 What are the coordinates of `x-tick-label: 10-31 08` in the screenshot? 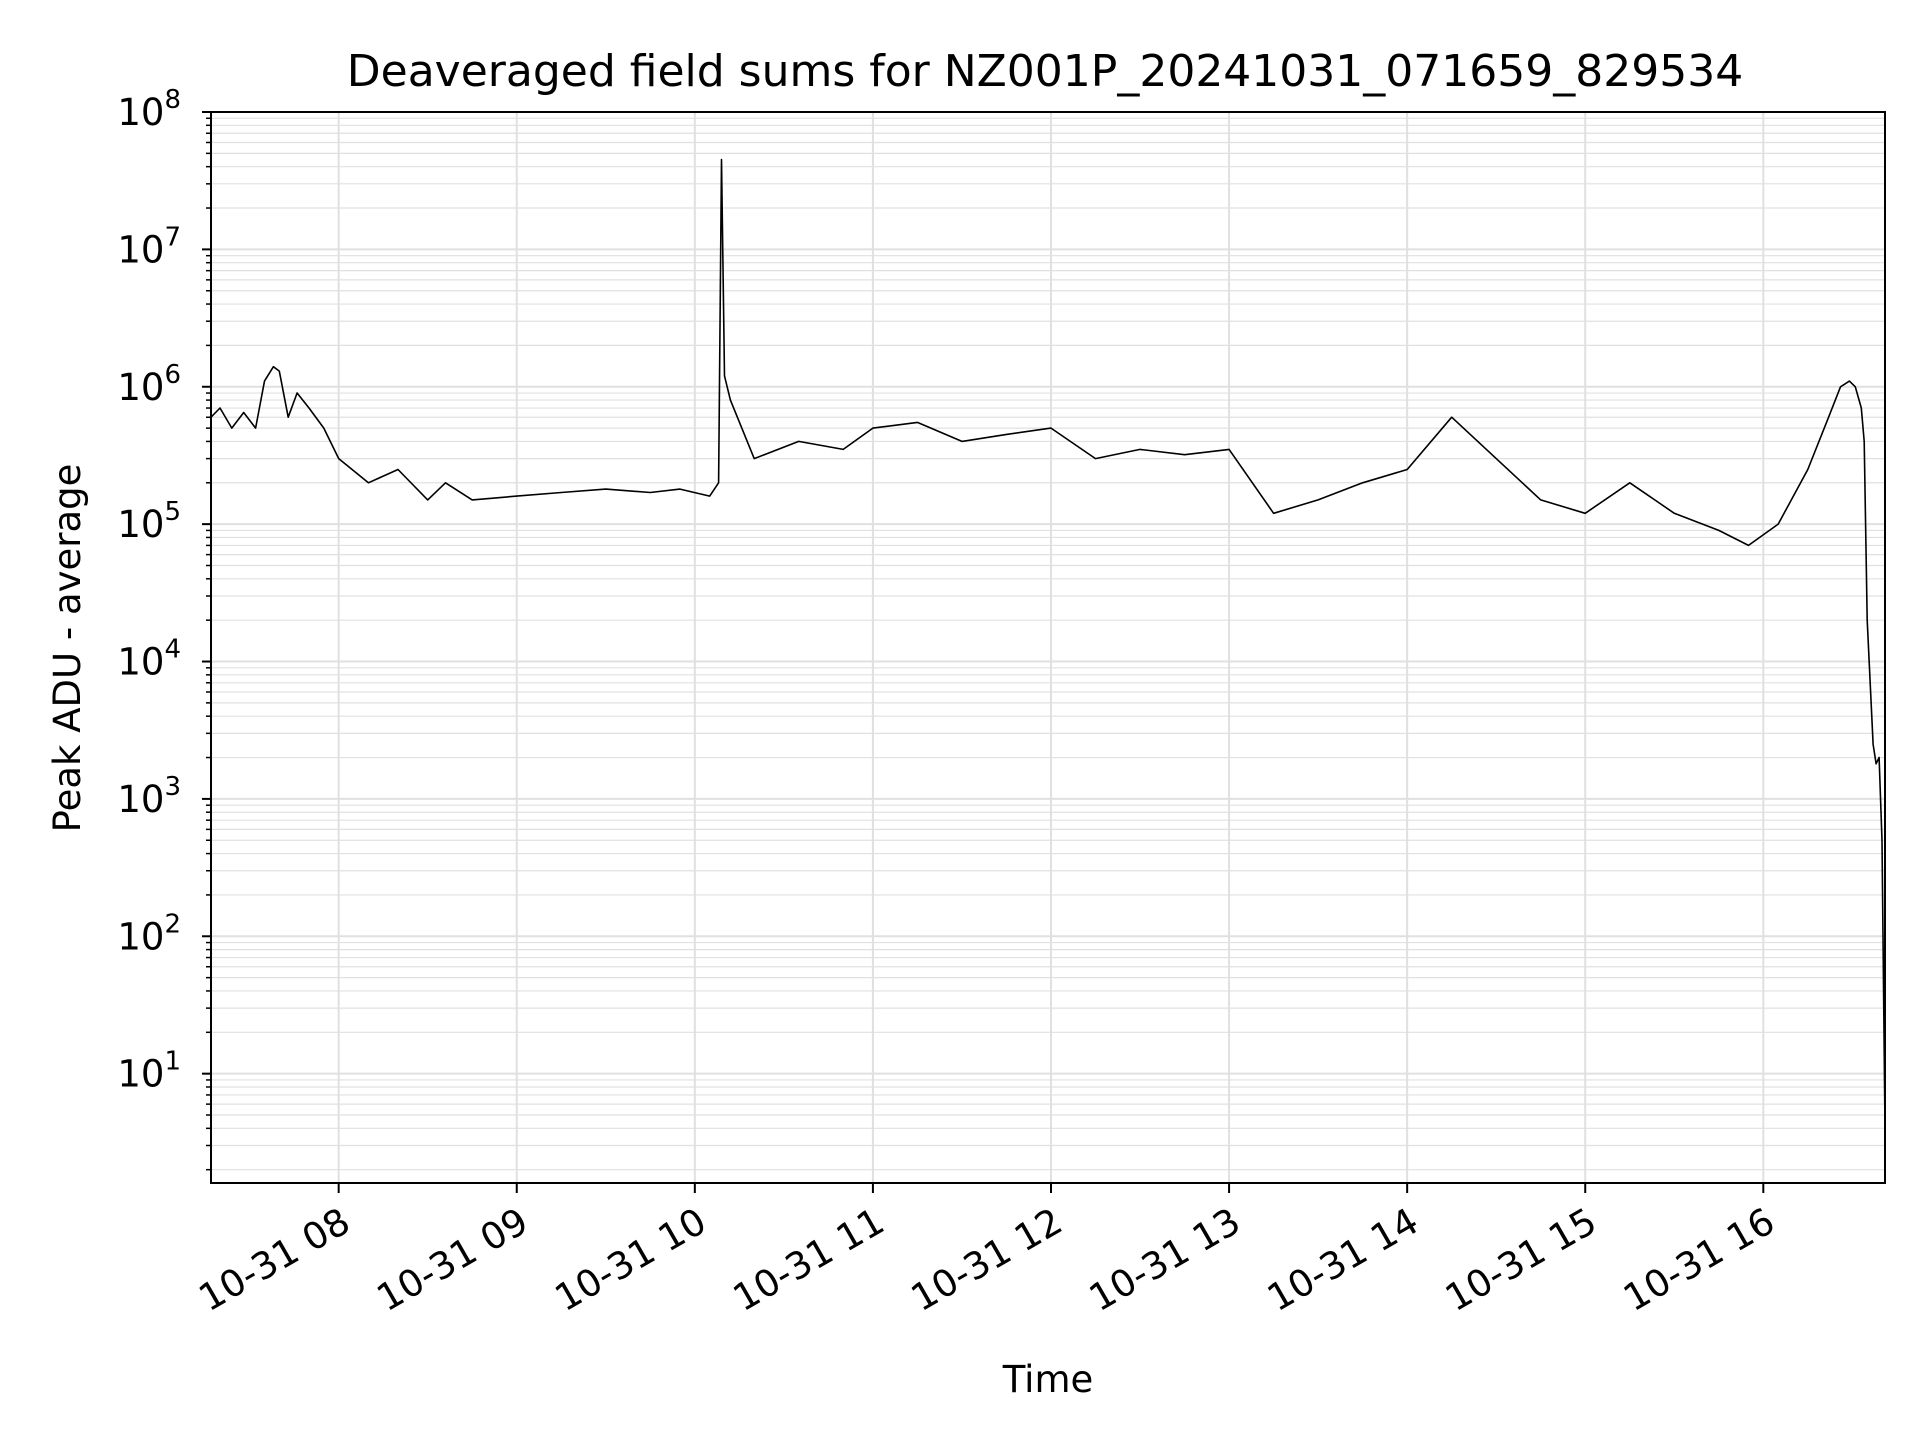 It's located at (275, 1260).